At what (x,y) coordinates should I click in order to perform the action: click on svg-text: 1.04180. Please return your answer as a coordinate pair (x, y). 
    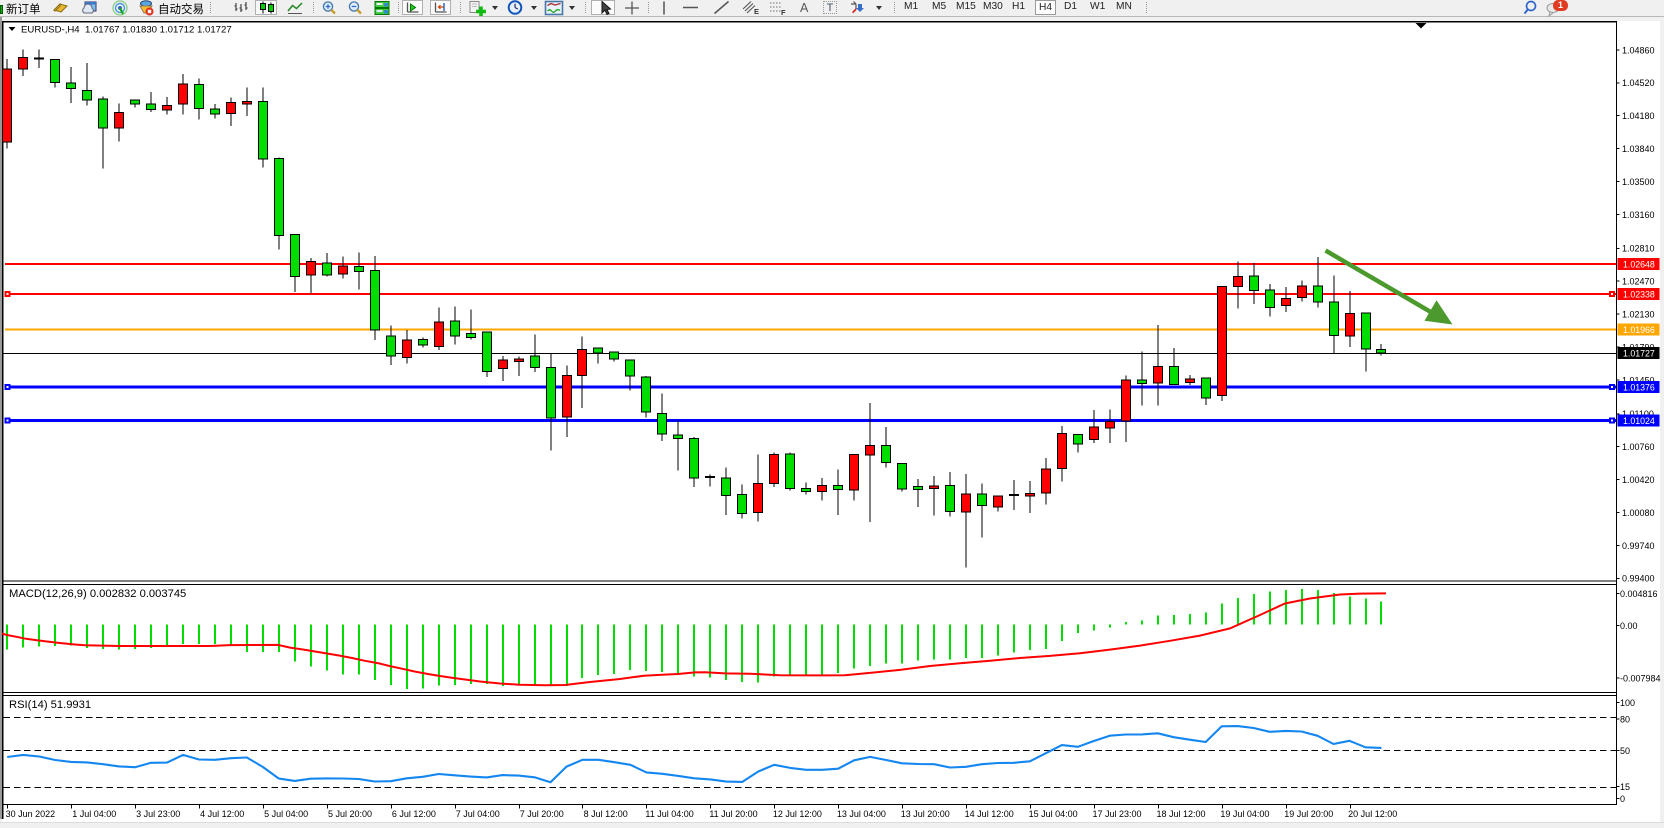
    Looking at the image, I should click on (1638, 116).